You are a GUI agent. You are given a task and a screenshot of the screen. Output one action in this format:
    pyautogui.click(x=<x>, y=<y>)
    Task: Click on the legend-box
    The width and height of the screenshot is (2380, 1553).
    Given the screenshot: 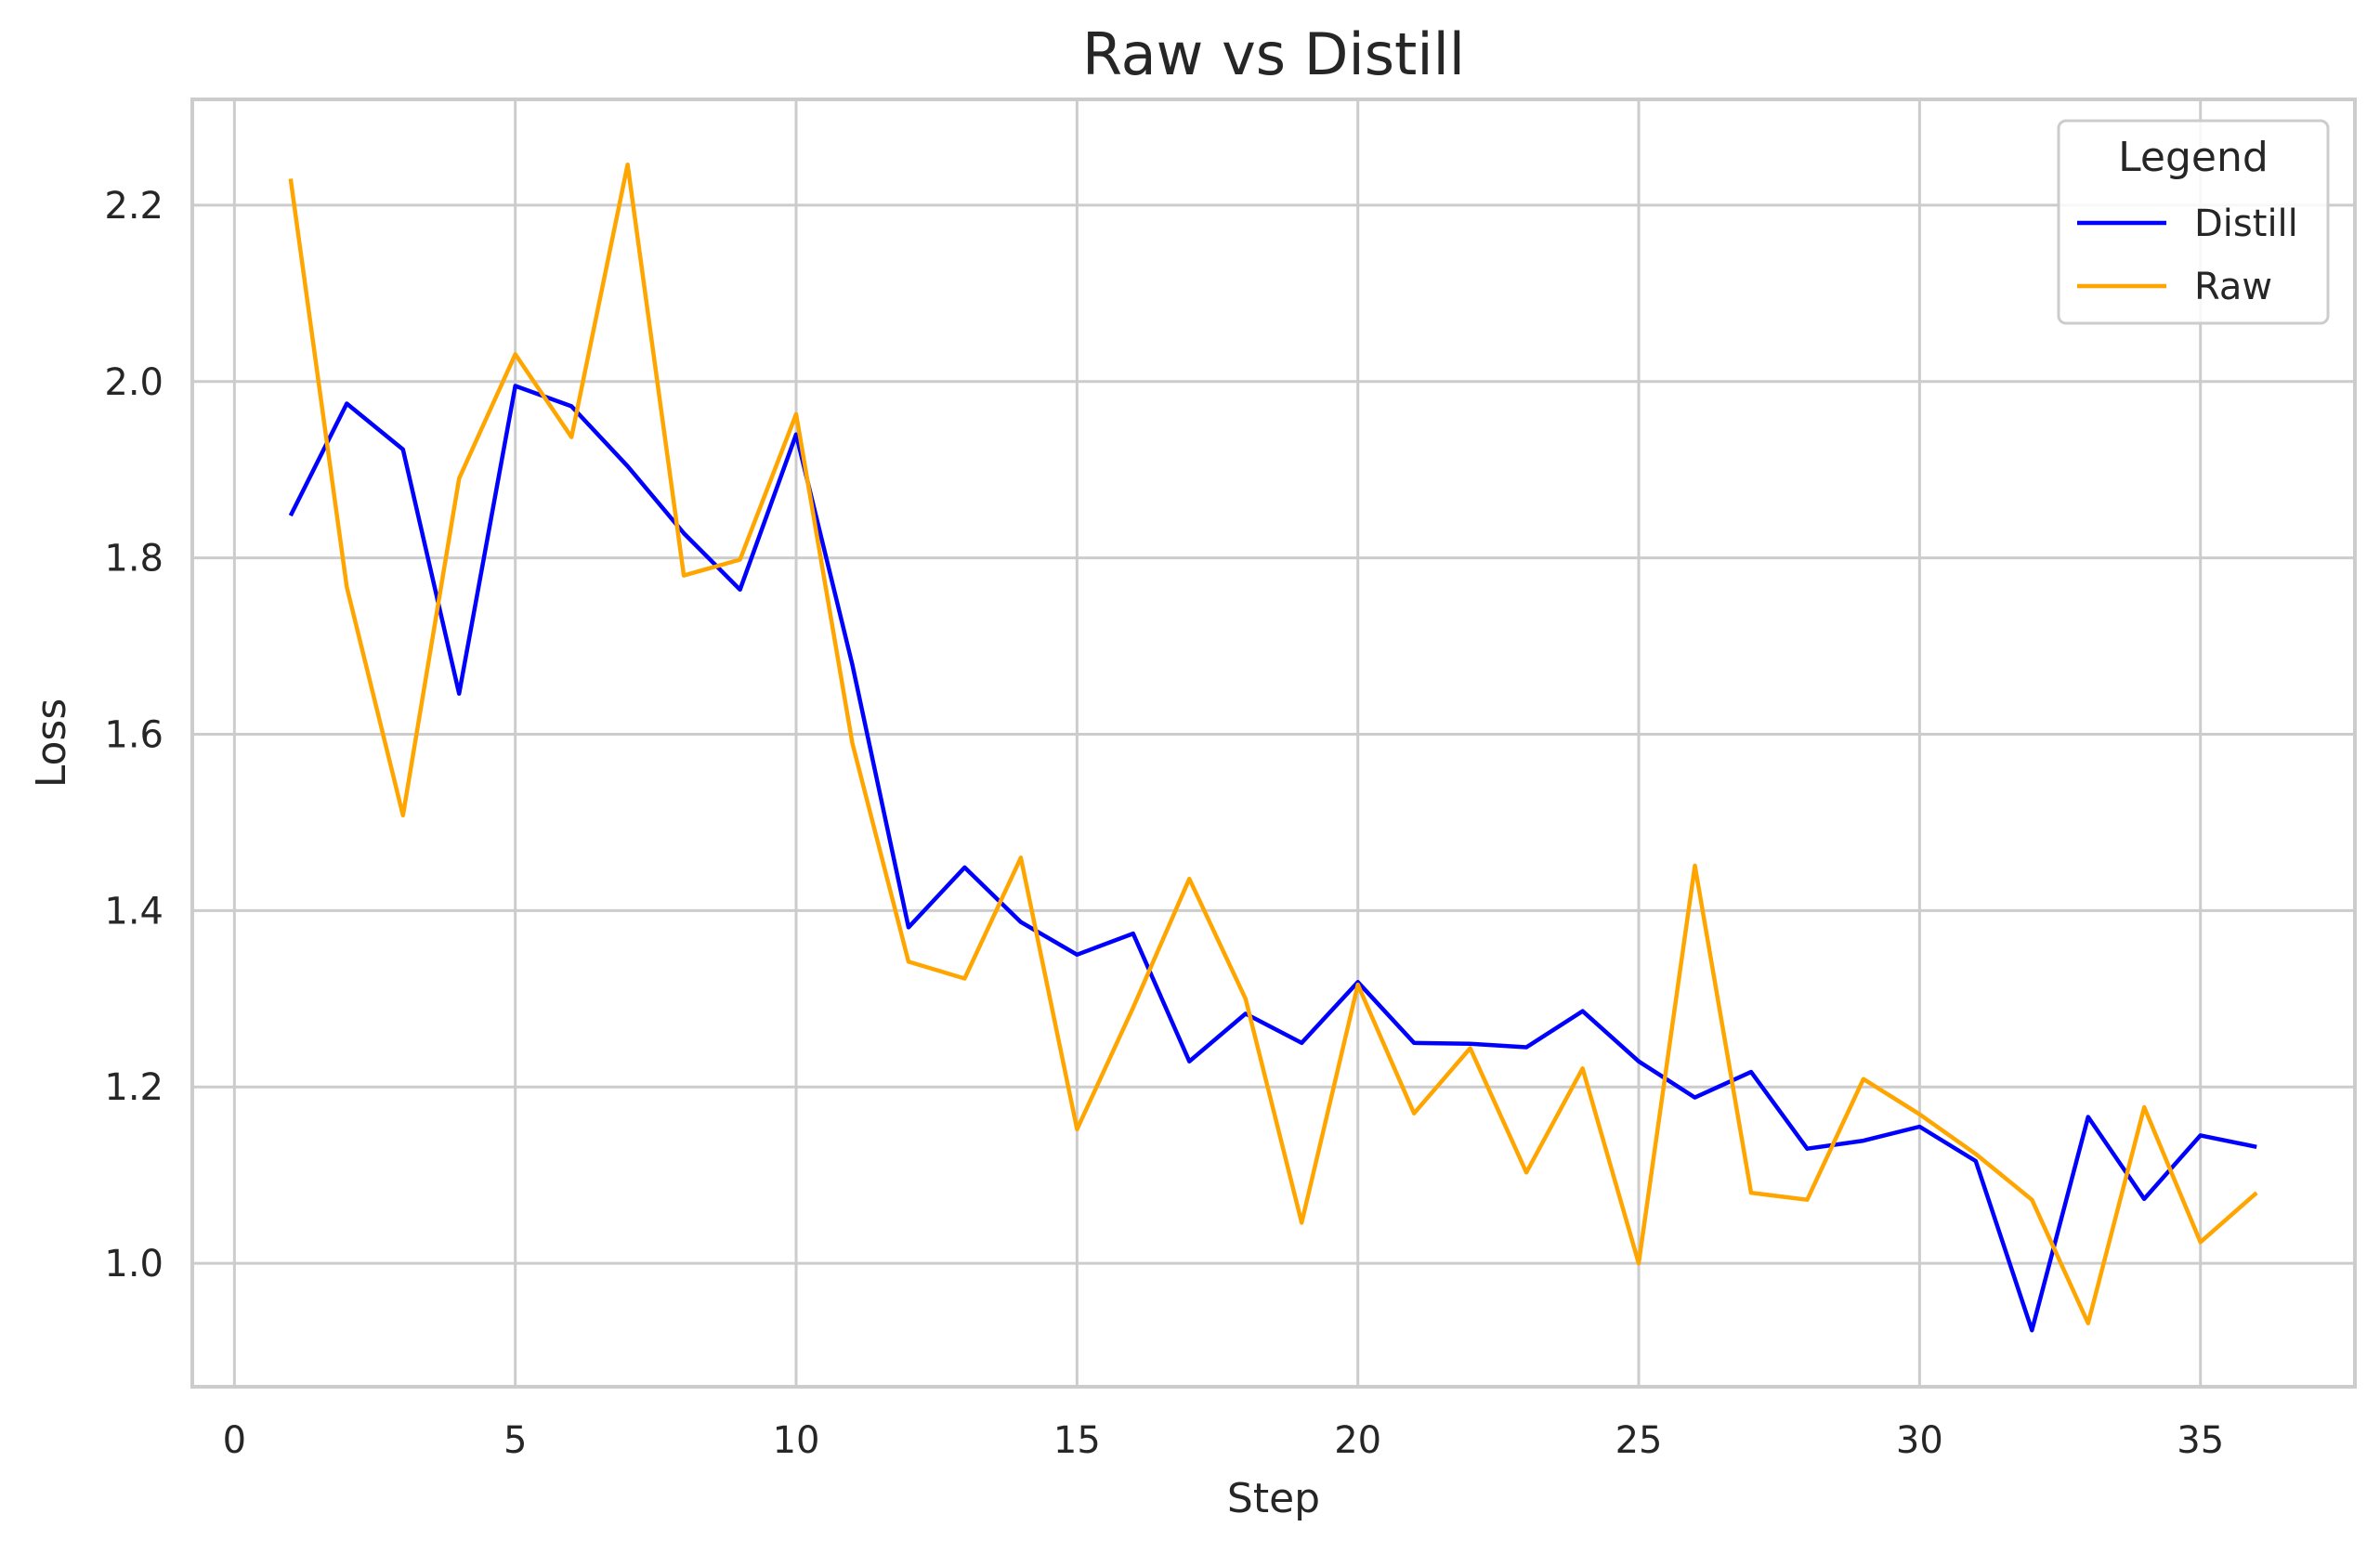 What is the action you would take?
    pyautogui.click(x=2193, y=222)
    